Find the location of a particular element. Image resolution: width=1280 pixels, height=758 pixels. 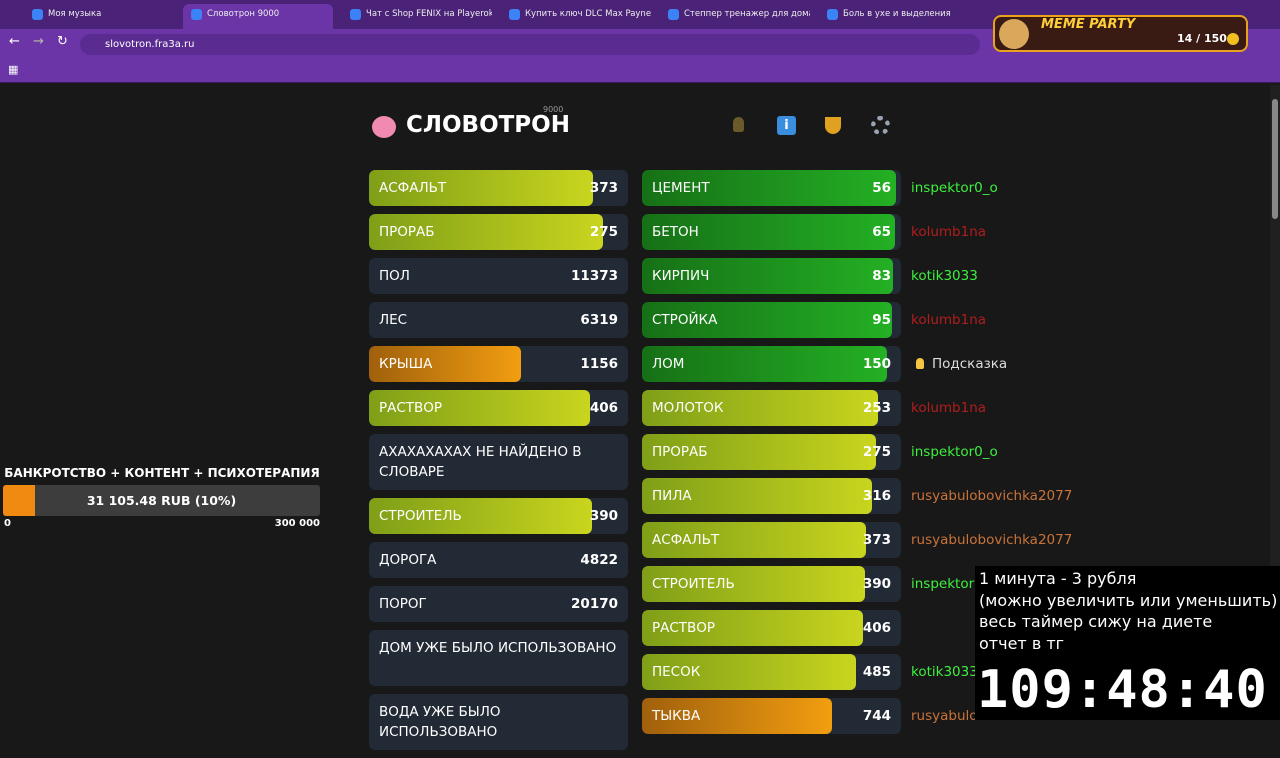

reload-button: ↻ is located at coordinates (62, 41).